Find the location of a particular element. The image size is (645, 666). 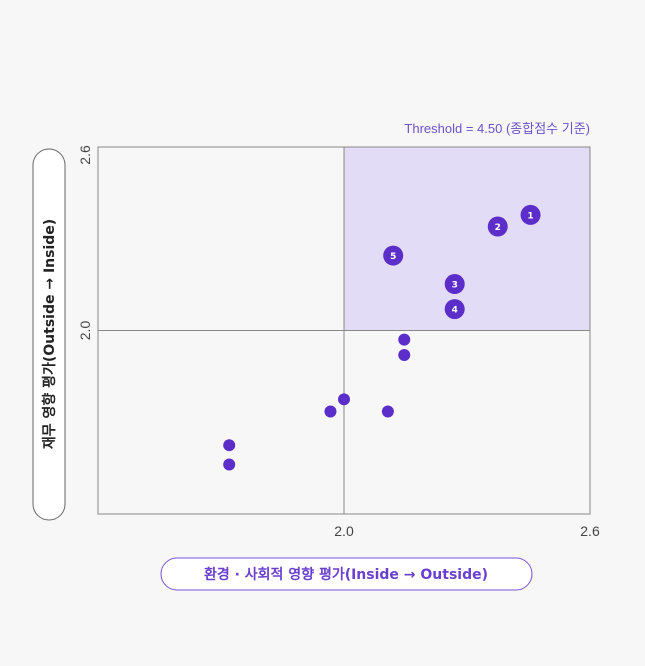

x-axis-label: 환경 · 사회적 영향 평가(Inside → Outside) is located at coordinates (346, 574).